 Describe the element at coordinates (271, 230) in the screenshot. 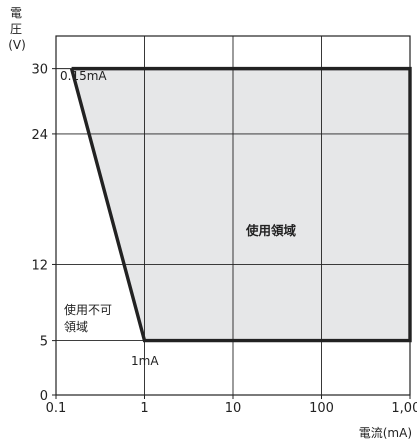

I see `usable-region-label: 使用領域` at that location.